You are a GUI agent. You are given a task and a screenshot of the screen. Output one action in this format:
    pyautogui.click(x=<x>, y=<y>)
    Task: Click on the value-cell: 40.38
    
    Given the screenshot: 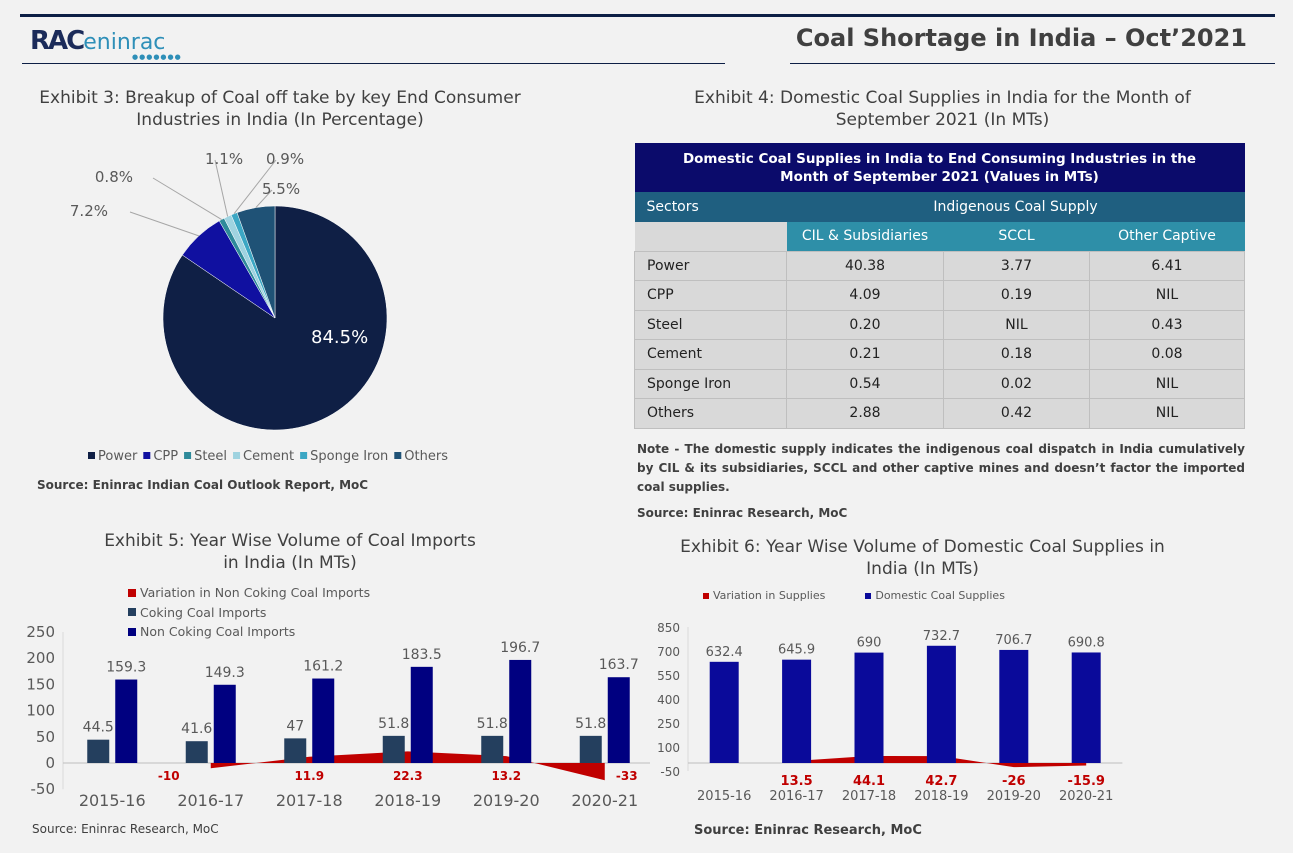 What is the action you would take?
    pyautogui.click(x=865, y=265)
    